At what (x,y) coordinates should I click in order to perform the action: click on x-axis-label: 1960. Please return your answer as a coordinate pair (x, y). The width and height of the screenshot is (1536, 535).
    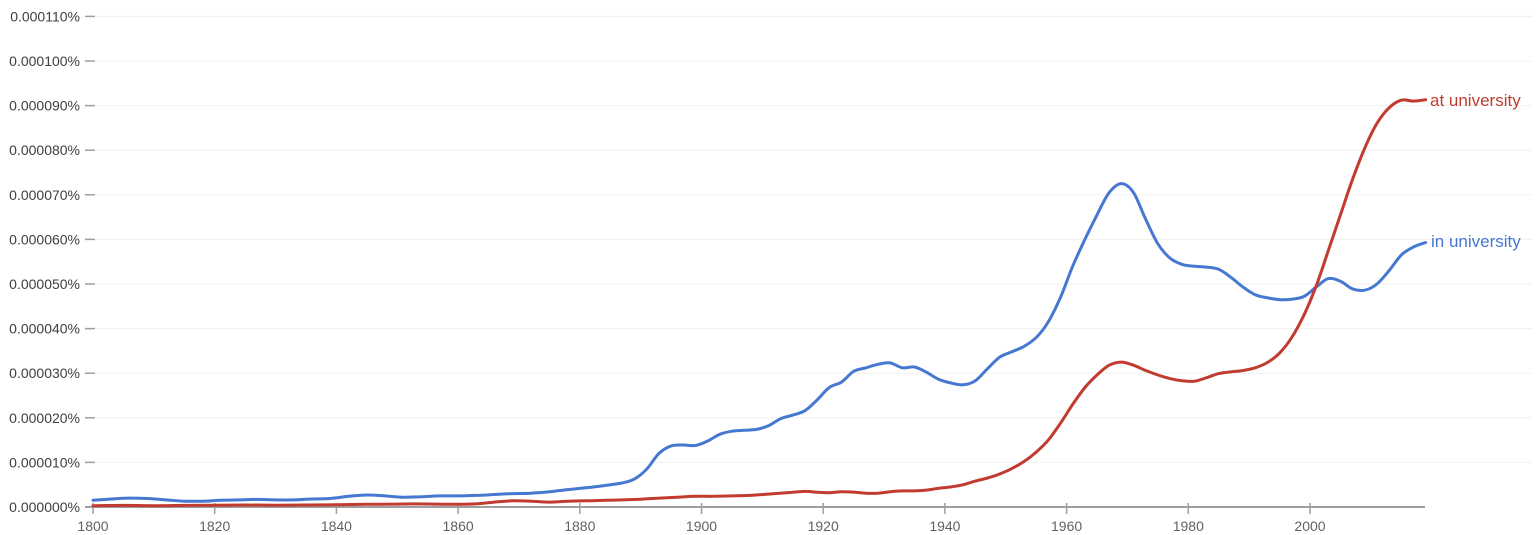
    Looking at the image, I should click on (1066, 526).